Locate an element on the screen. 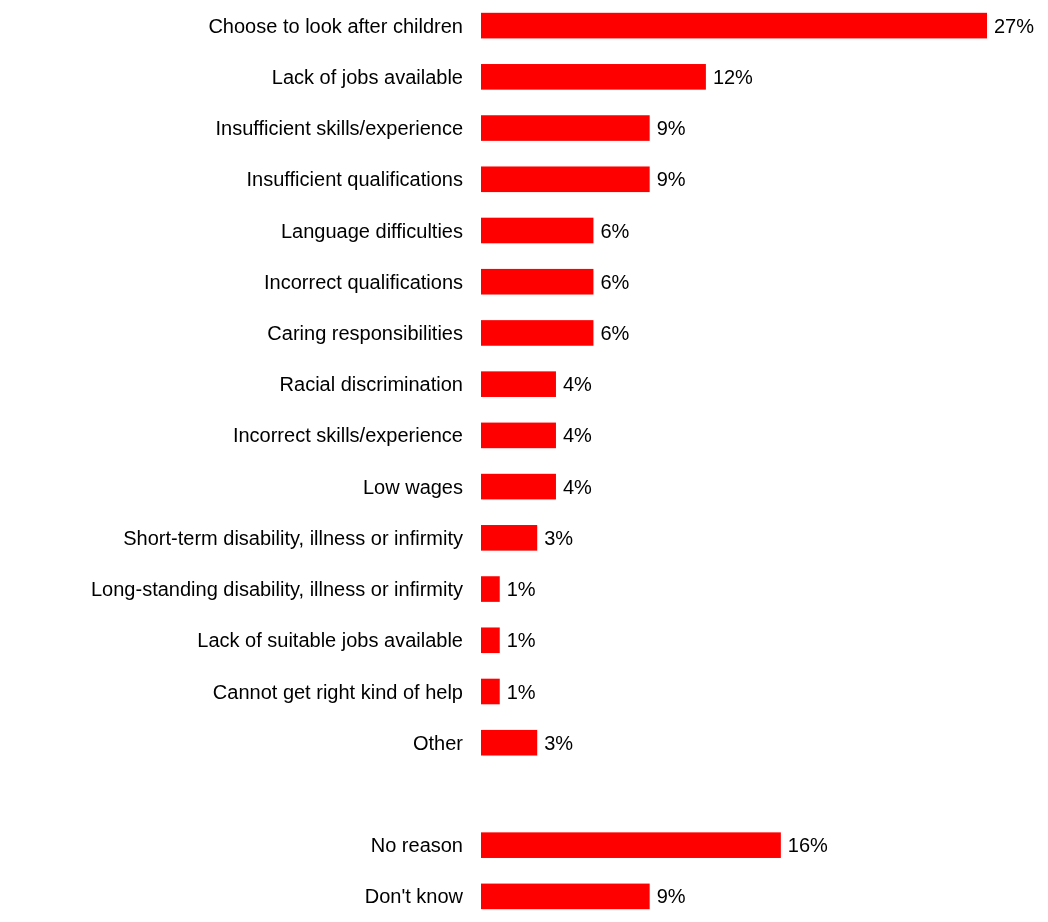  y-tick-label: Insufficient qualifications is located at coordinates (354, 179).